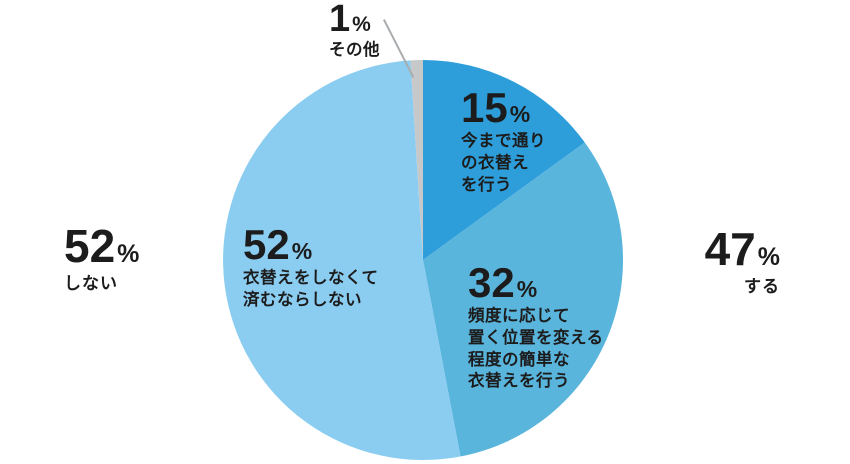 The height and width of the screenshot is (464, 850). What do you see at coordinates (484, 107) in the screenshot?
I see `slice-value-number: 15` at bounding box center [484, 107].